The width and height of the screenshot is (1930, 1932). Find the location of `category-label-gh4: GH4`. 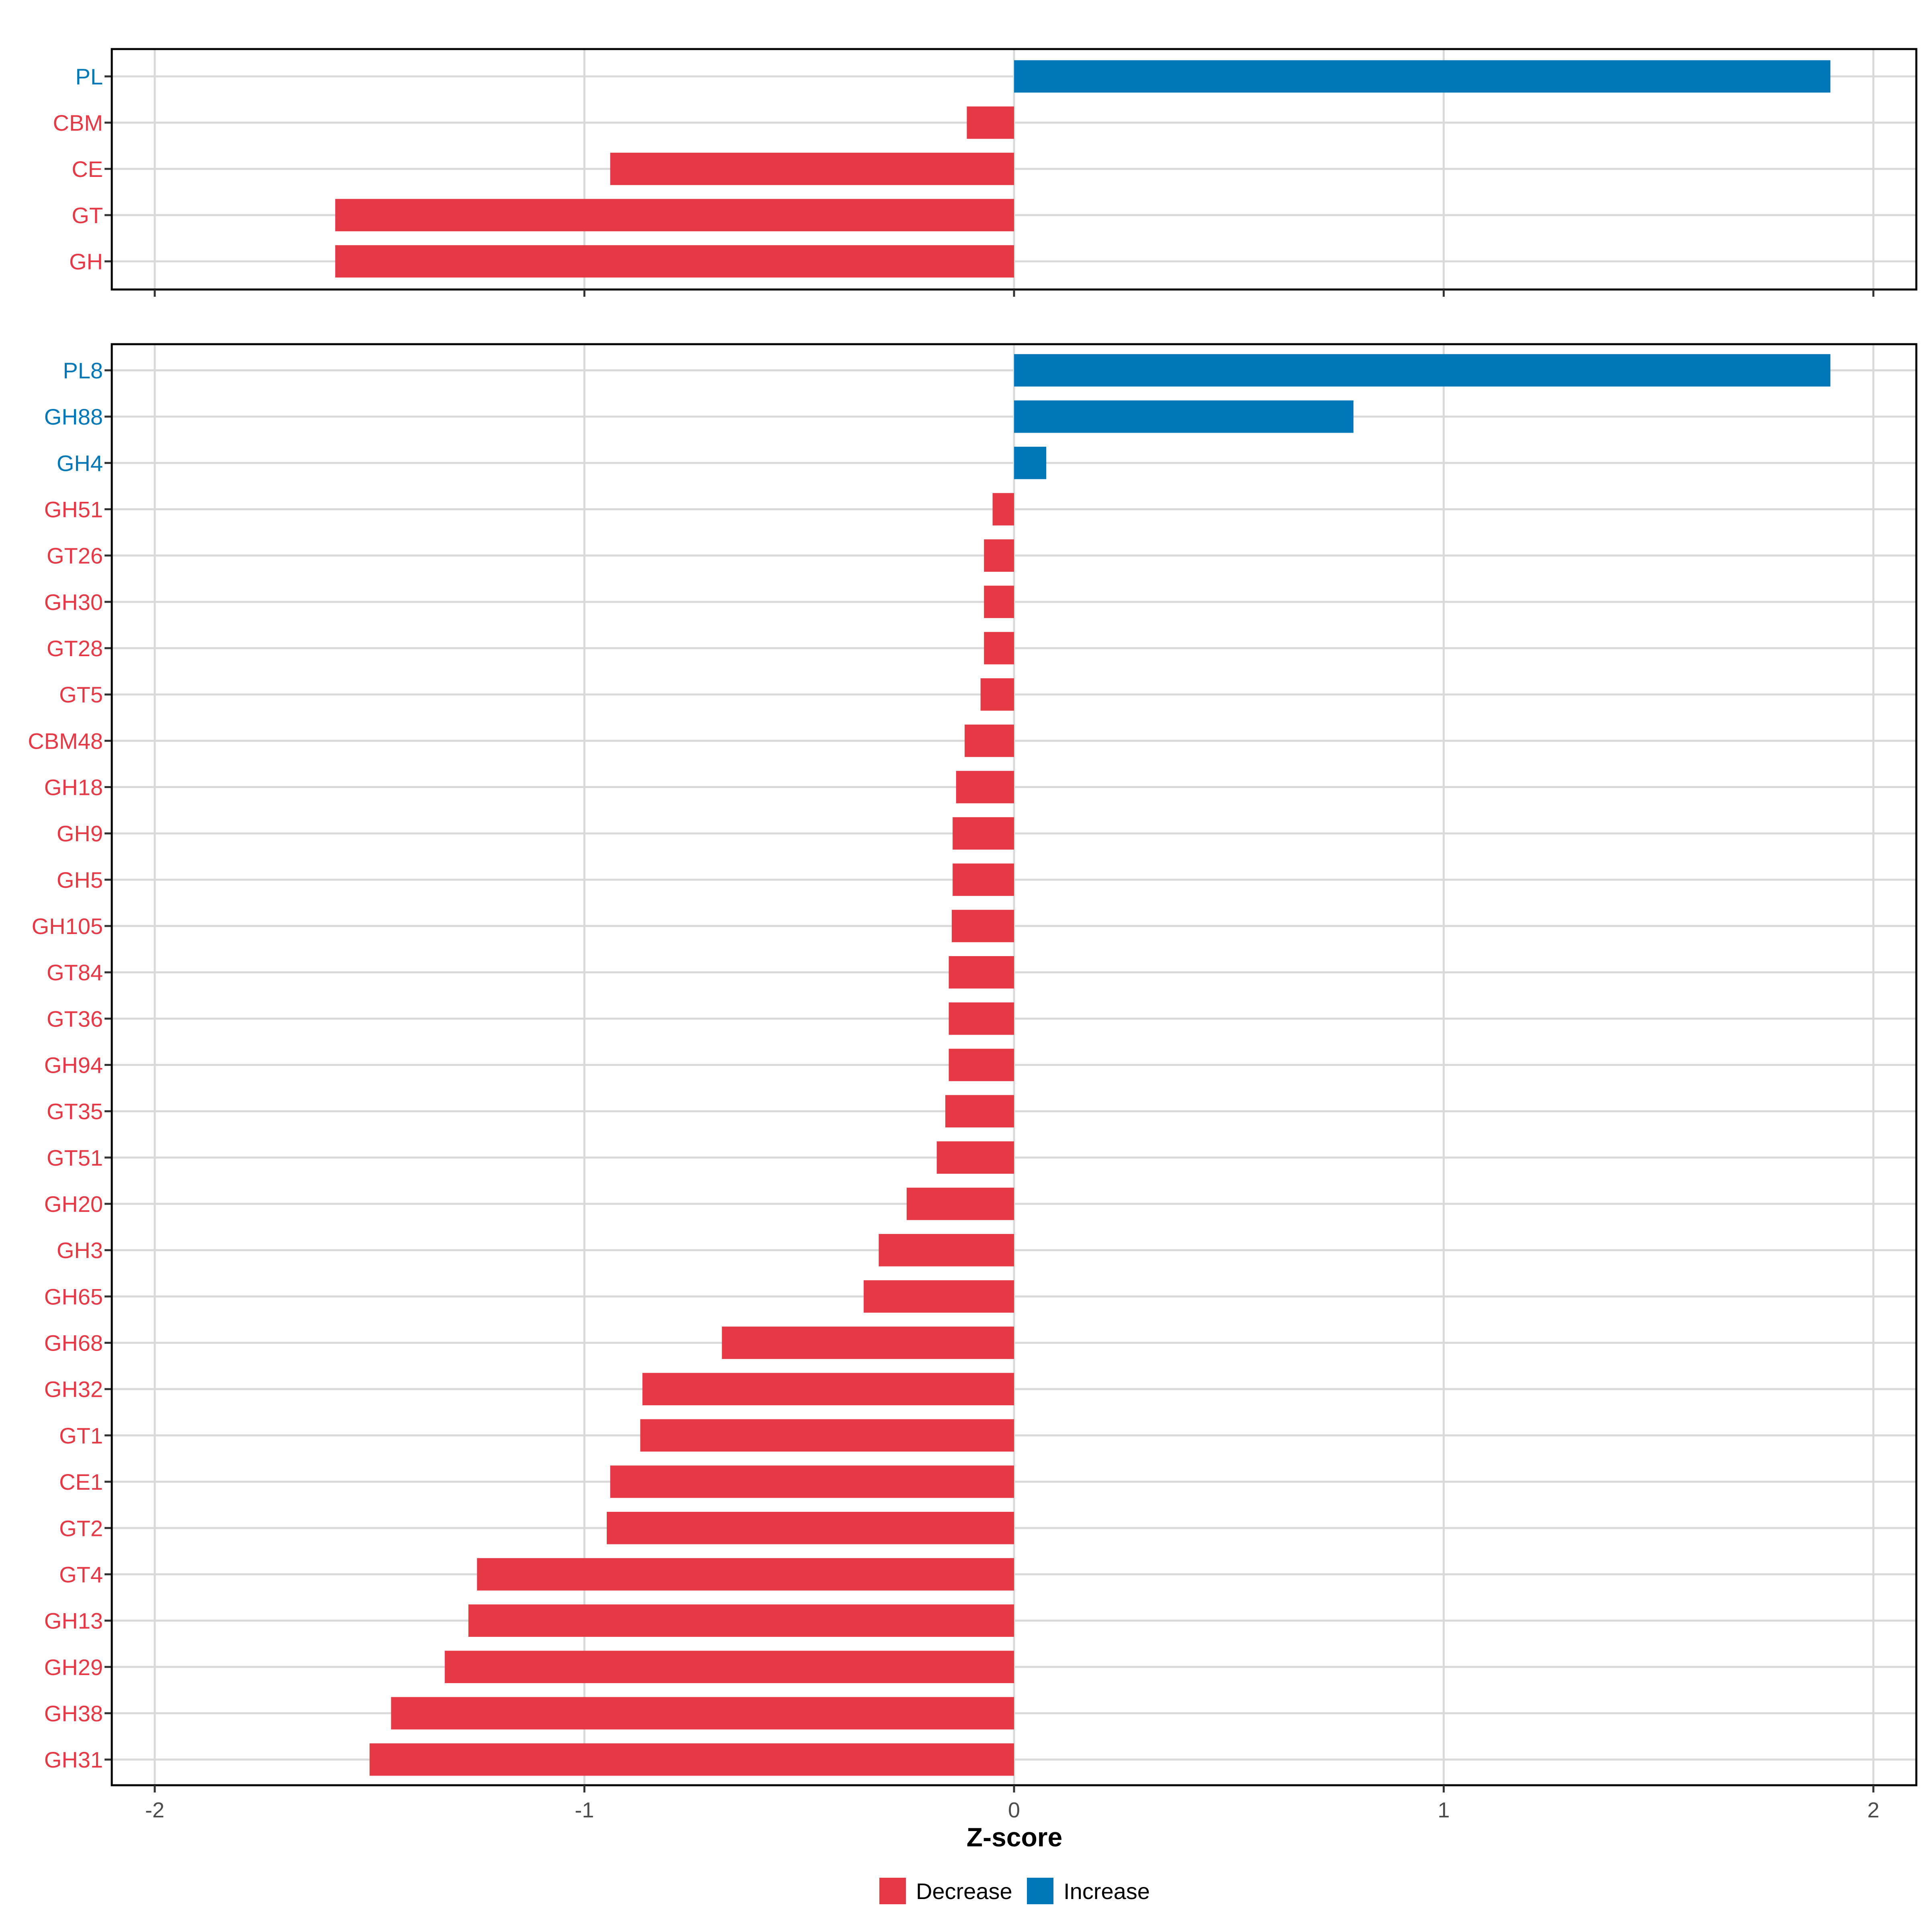

category-label-gh4: GH4 is located at coordinates (80, 463).